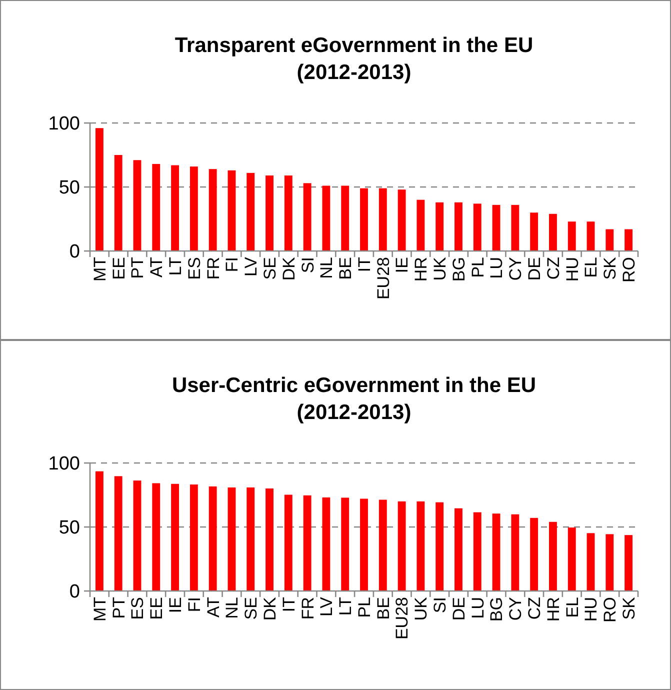  Describe the element at coordinates (288, 268) in the screenshot. I see `x-tick-label: DK` at that location.